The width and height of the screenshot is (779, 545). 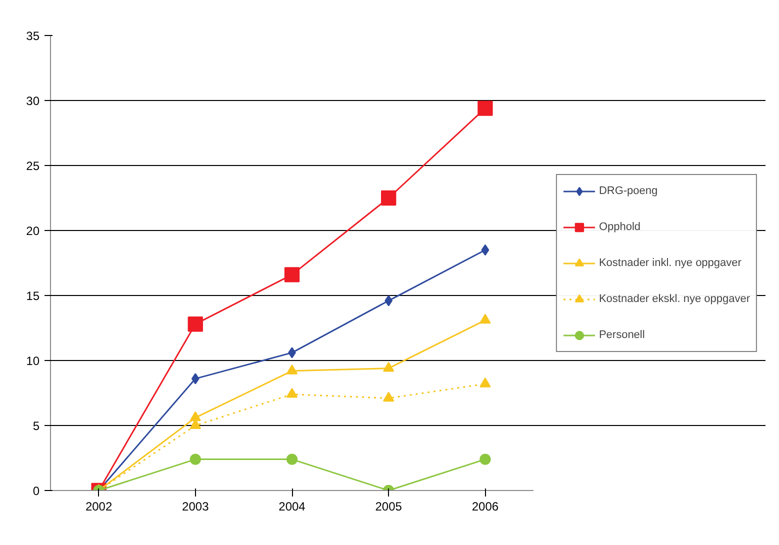 I want to click on legend-label: DRG-poeng, so click(x=628, y=190).